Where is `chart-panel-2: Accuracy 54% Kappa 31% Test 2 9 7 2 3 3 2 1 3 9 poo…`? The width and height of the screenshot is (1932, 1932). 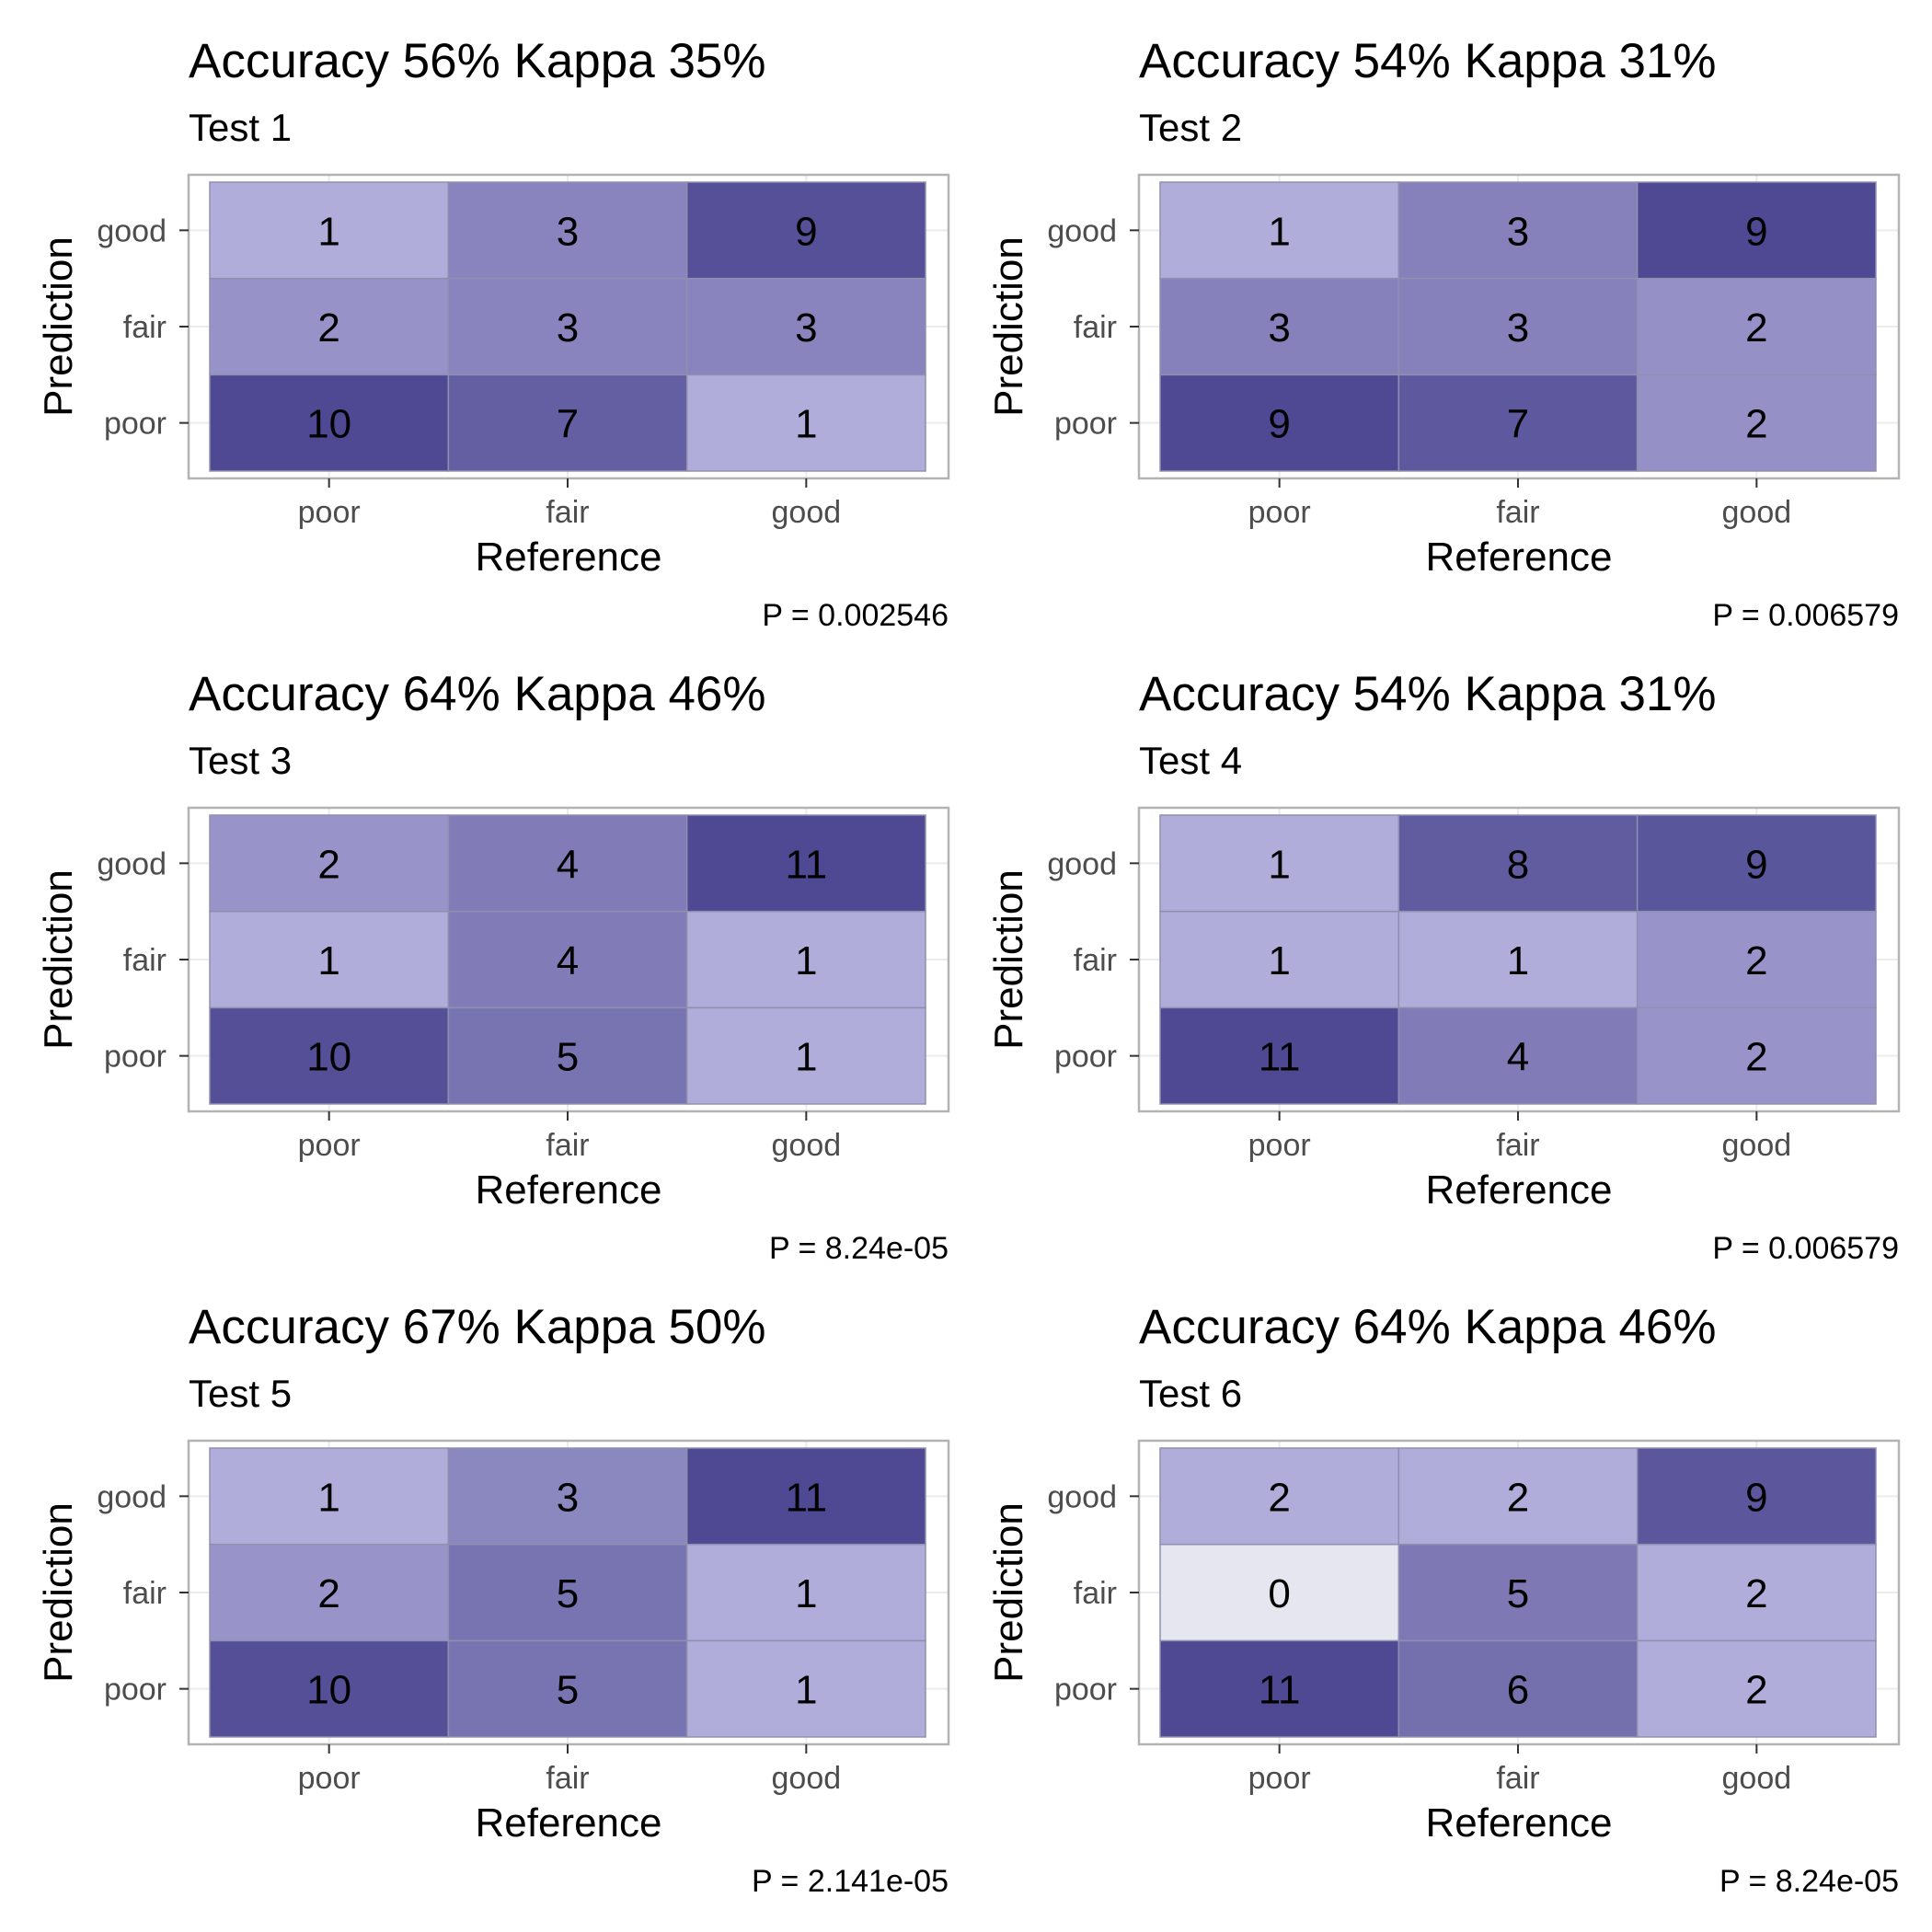
chart-panel-2: Accuracy 54% Kappa 31% Test 2 9 7 2 3 3 2 1 3 9 poo… is located at coordinates (1443, 333).